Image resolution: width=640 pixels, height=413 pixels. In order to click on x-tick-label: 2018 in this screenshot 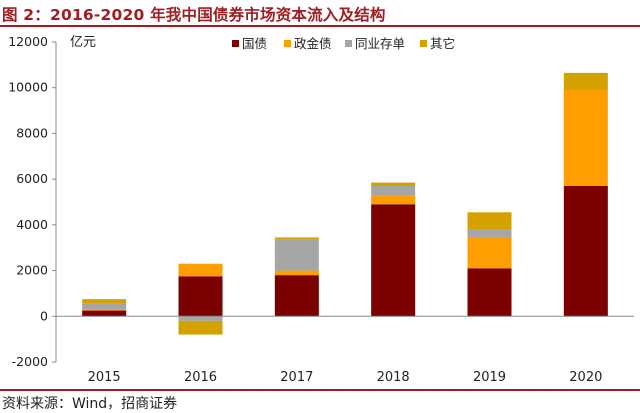, I will do `click(393, 377)`.